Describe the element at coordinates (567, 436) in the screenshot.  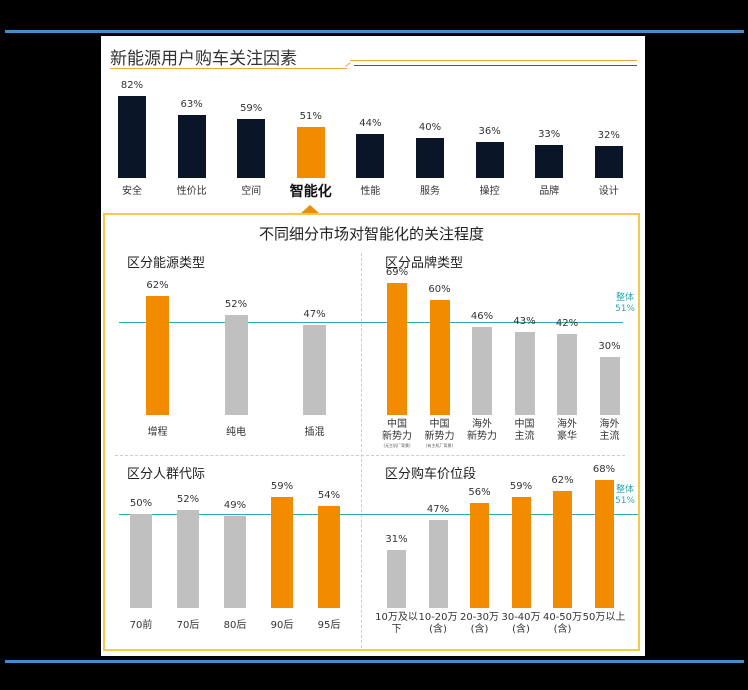
I see `category-line2: 豪华` at that location.